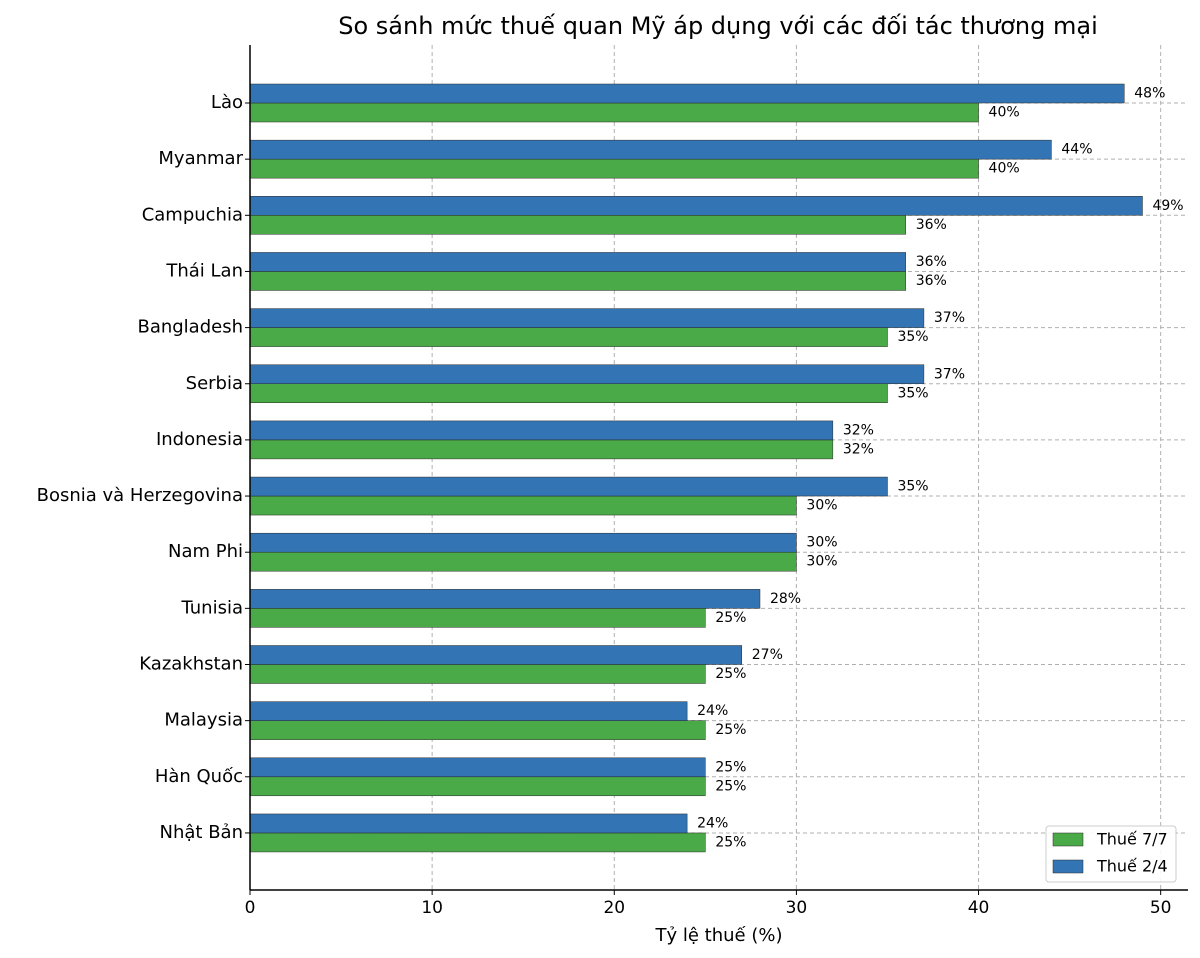 The image size is (1200, 958). Describe the element at coordinates (204, 270) in the screenshot. I see `y-tick-label: Thái Lan` at that location.